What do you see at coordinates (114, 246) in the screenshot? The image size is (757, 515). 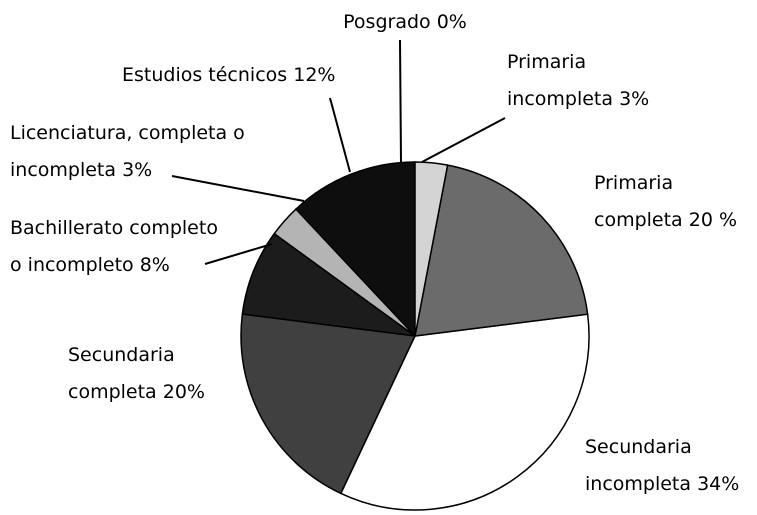 I see `category-name: Bachillerato completo o incompleto` at bounding box center [114, 246].